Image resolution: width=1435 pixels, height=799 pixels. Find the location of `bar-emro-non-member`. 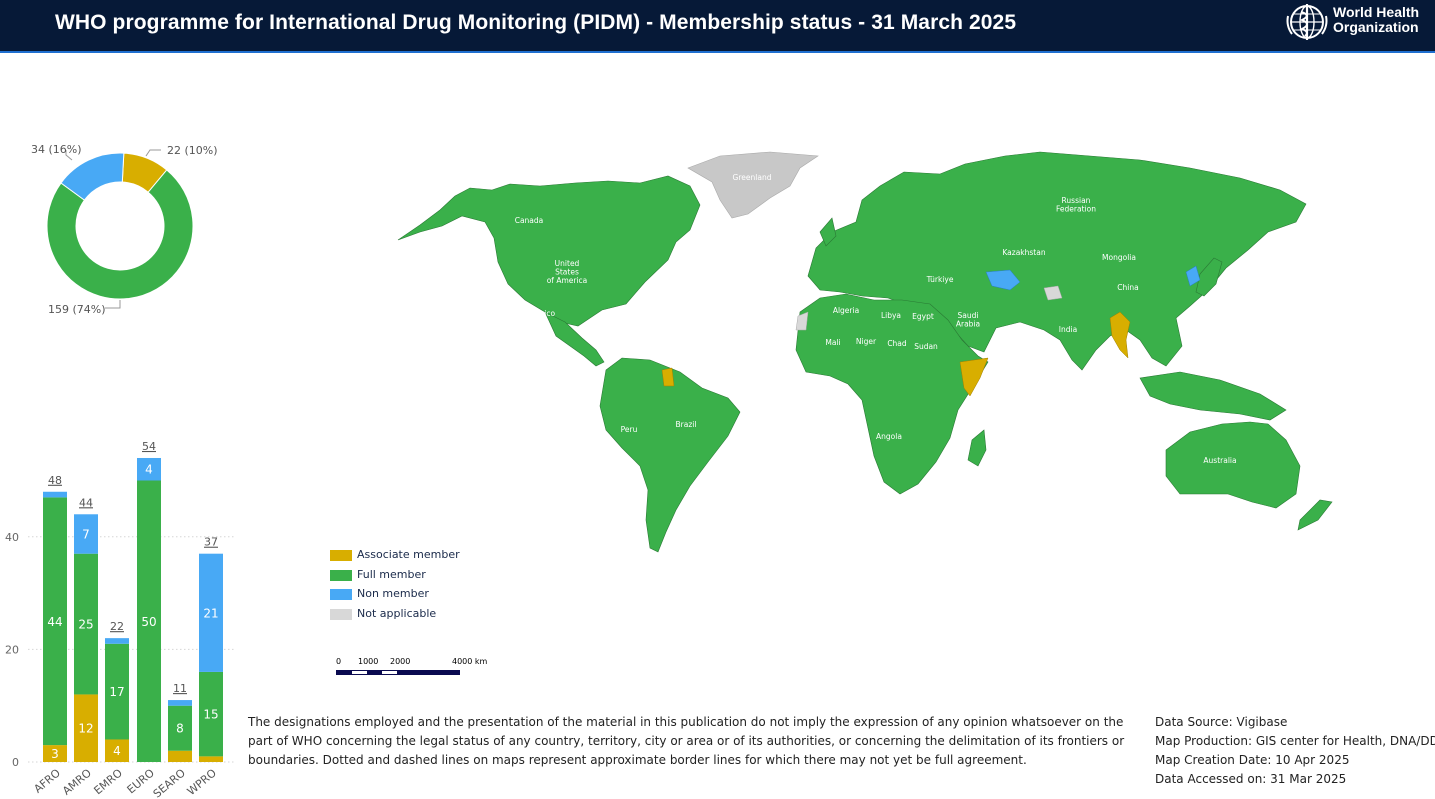

bar-emro-non-member is located at coordinates (117, 641).